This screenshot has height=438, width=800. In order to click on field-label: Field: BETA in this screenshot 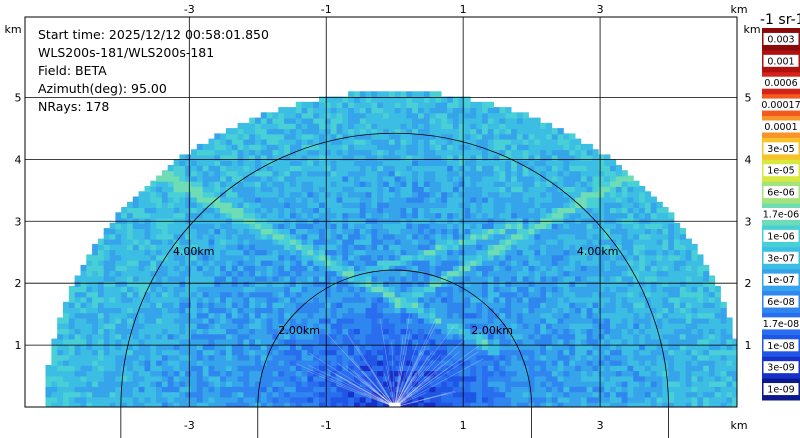, I will do `click(72, 70)`.